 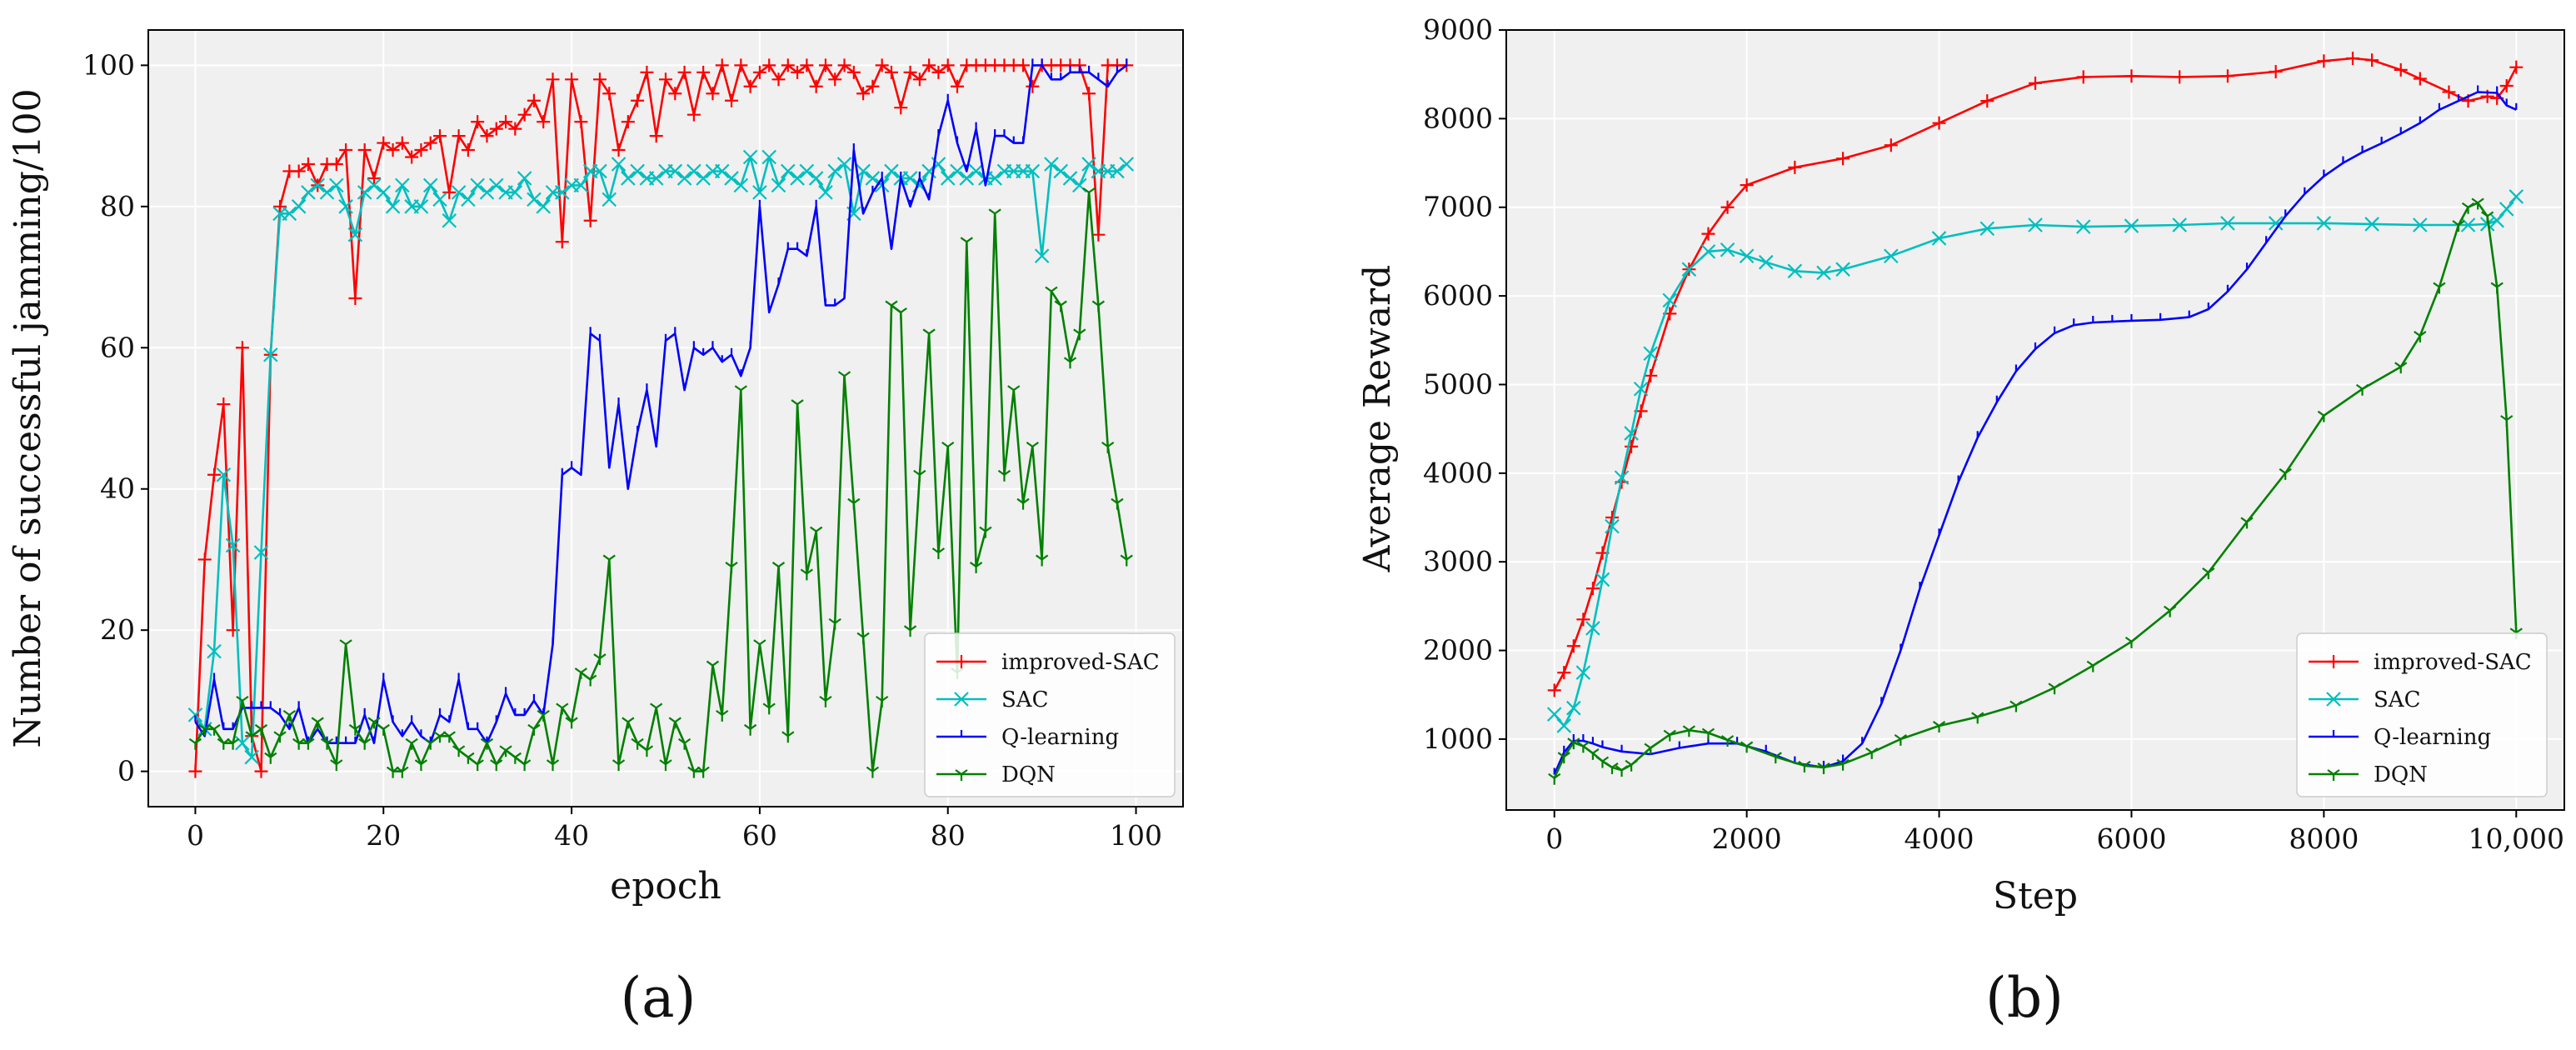 I want to click on x-tick-label: 40, so click(x=571, y=835).